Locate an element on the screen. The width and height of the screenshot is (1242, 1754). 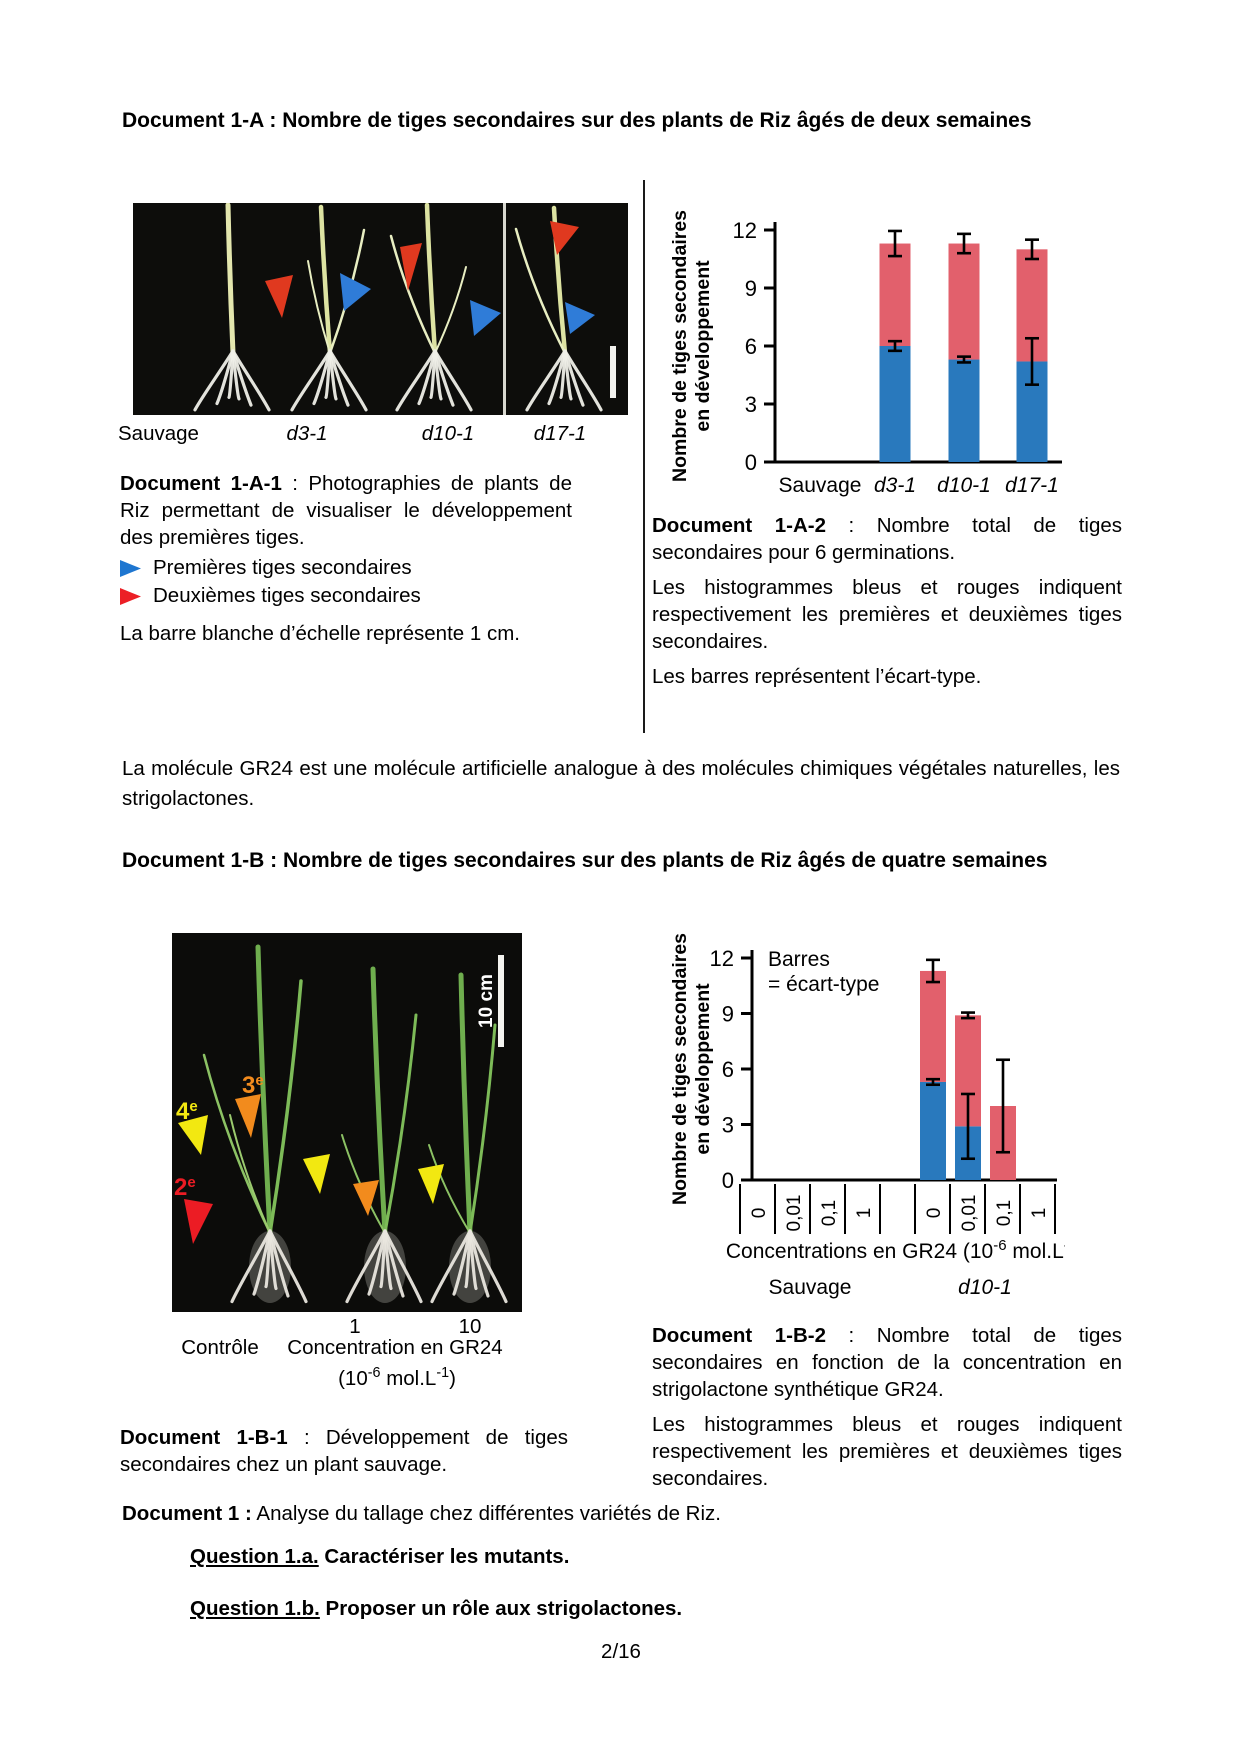
svg-text: = écart-type is located at coordinates (823, 984).